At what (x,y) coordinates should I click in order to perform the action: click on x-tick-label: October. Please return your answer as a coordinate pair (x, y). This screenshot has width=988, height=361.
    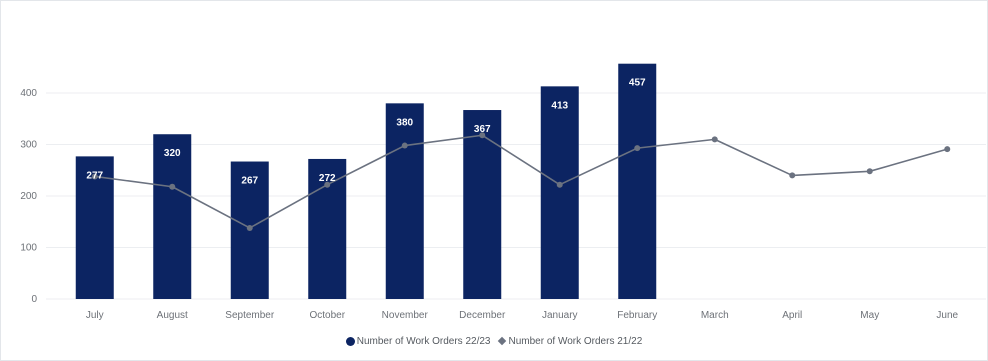
    Looking at the image, I should click on (327, 315).